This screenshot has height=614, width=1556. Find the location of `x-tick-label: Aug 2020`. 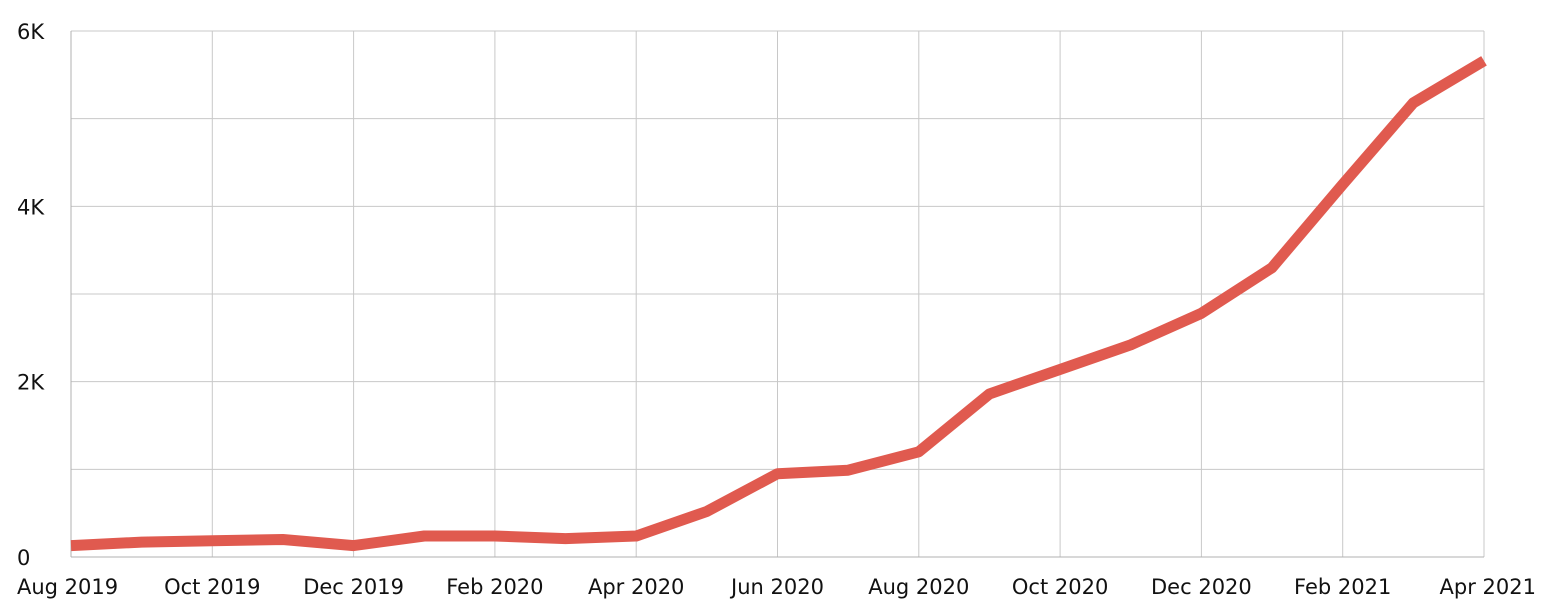

x-tick-label: Aug 2020 is located at coordinates (918, 587).